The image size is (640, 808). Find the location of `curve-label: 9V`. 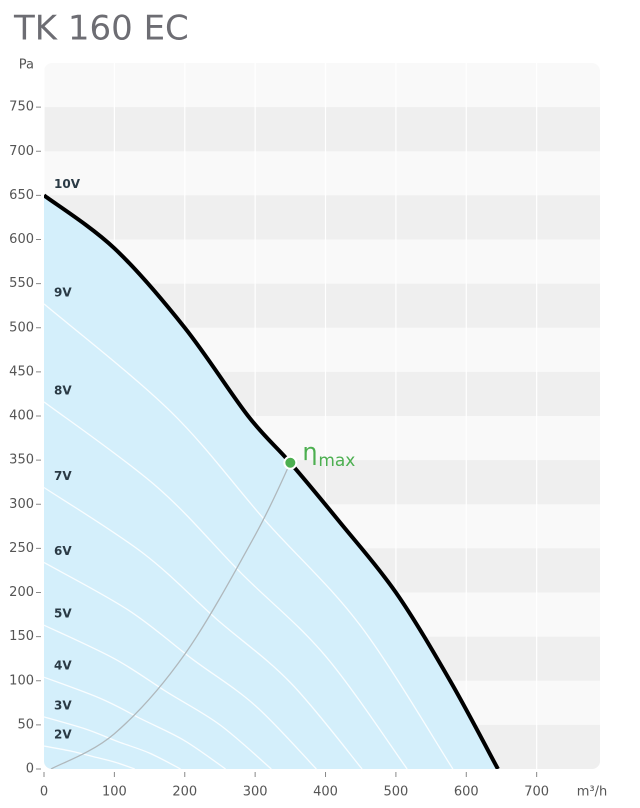

curve-label: 9V is located at coordinates (63, 292).